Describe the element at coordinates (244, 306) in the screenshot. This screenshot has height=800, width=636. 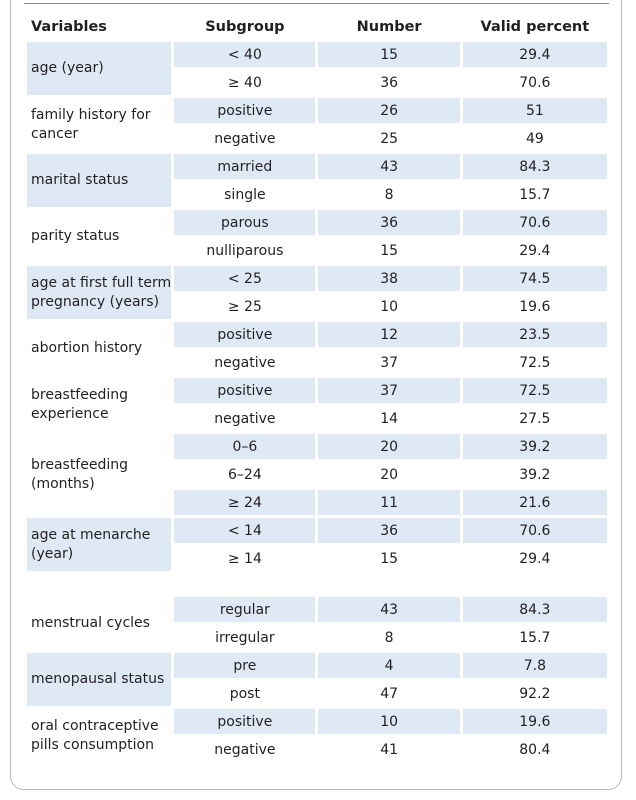
I see `subgroup-cell: ≥ 25` at that location.